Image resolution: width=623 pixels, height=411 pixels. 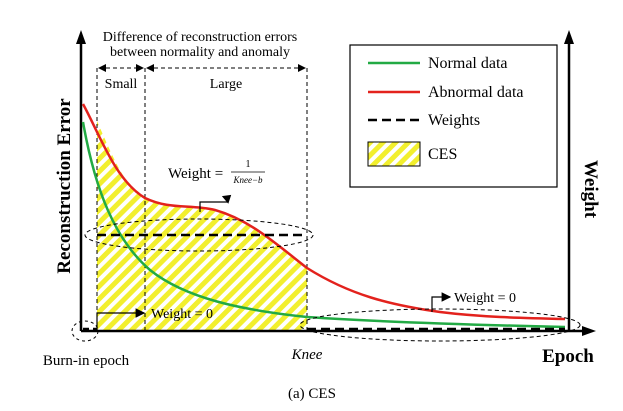 What do you see at coordinates (213, 206) in the screenshot?
I see `formula-pointer` at bounding box center [213, 206].